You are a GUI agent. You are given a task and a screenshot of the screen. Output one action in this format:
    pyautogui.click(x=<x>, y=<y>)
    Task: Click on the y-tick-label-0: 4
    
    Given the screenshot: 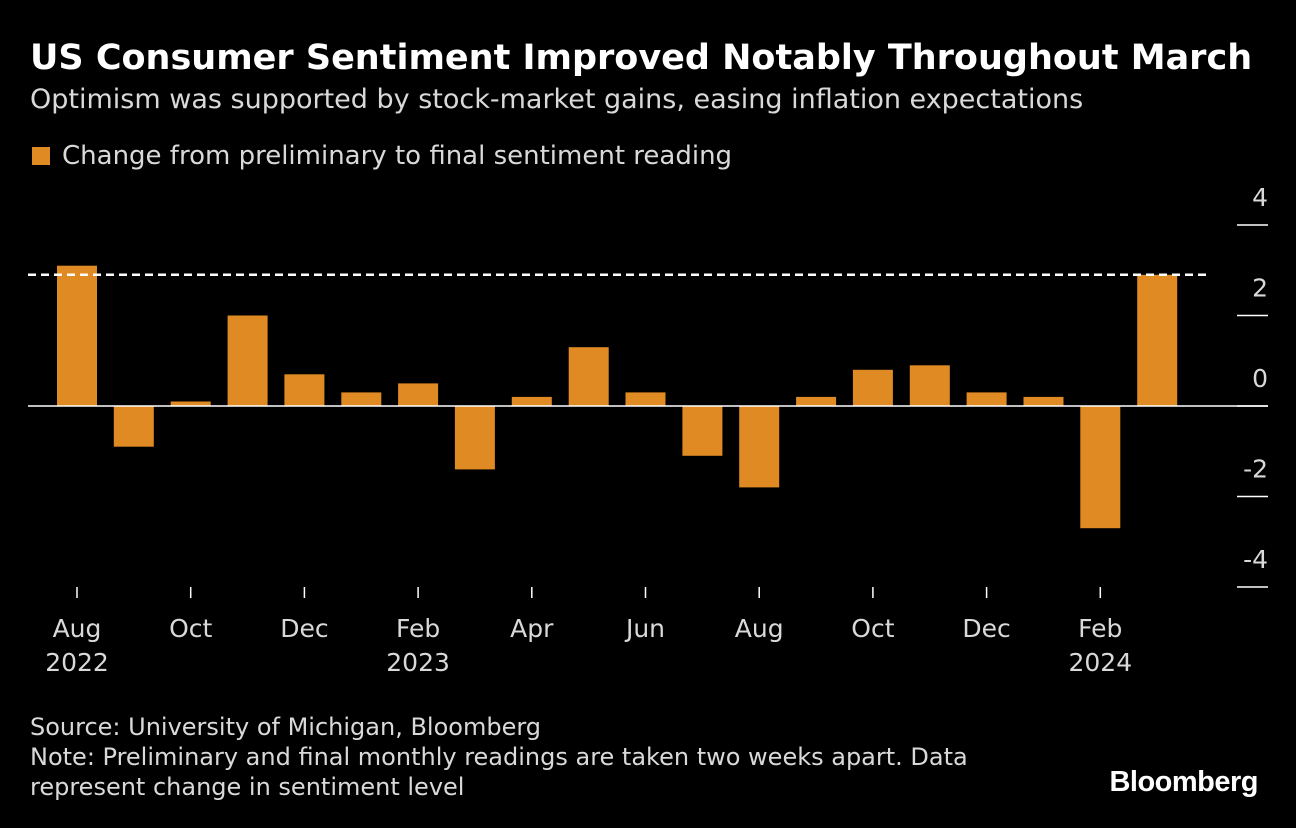 What is the action you would take?
    pyautogui.click(x=1260, y=197)
    